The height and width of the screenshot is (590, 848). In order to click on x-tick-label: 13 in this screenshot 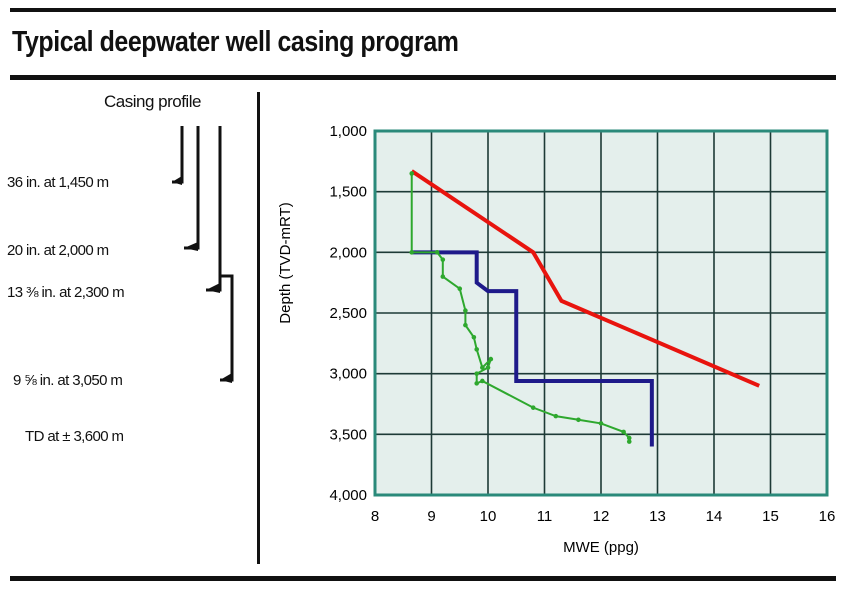, I will do `click(657, 516)`.